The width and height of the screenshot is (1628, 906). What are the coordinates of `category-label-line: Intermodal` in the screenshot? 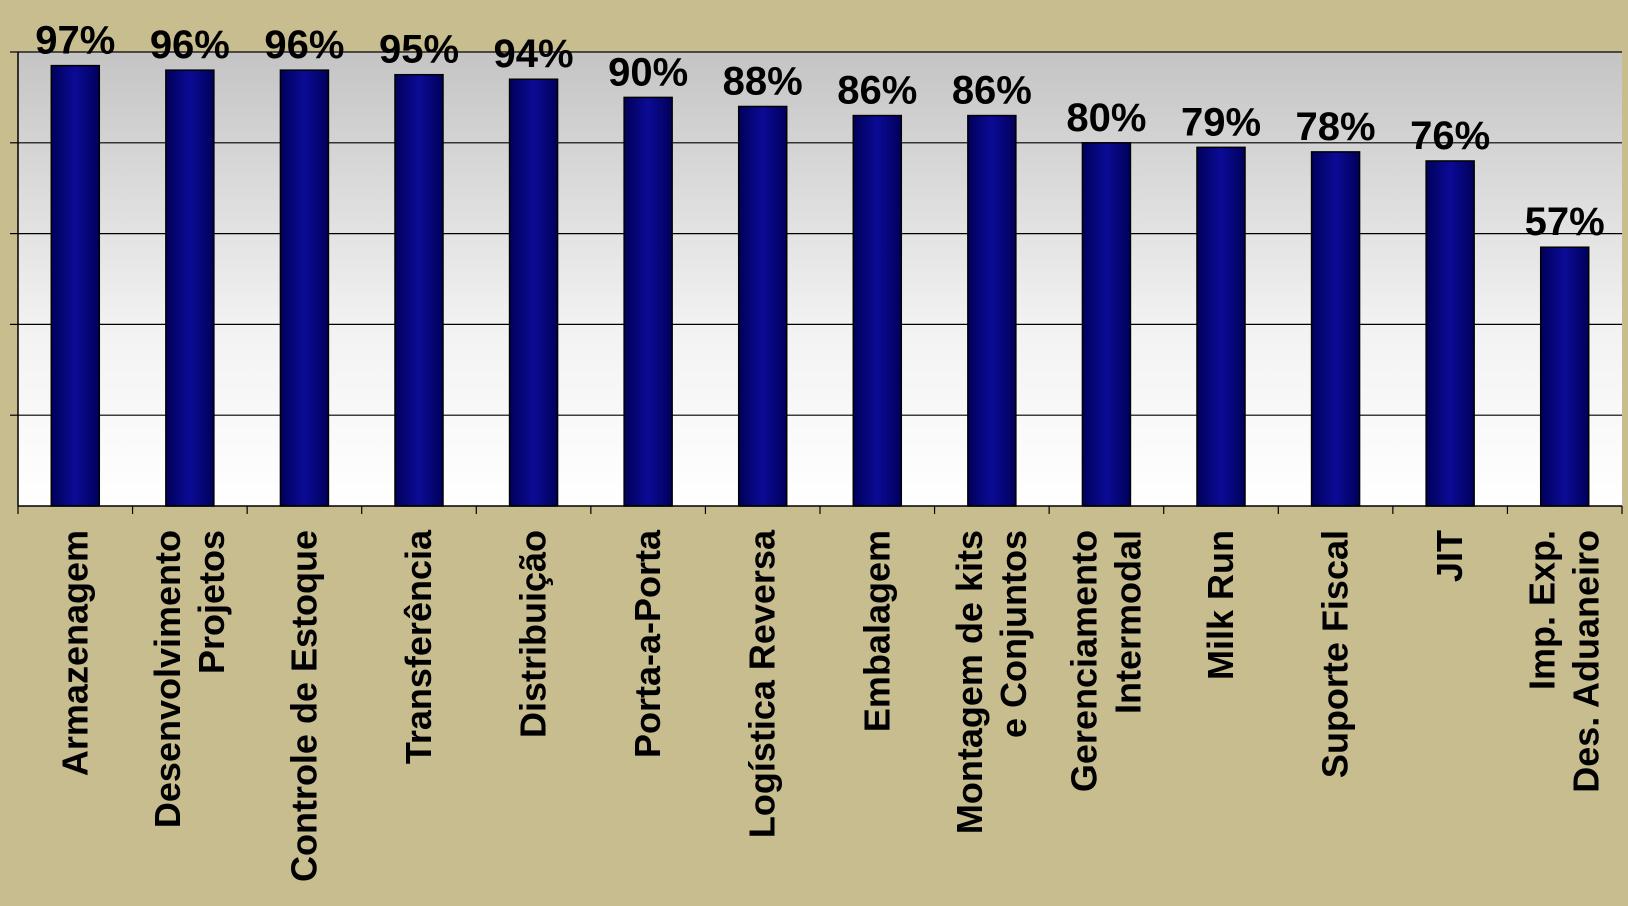 It's located at (1127, 622).